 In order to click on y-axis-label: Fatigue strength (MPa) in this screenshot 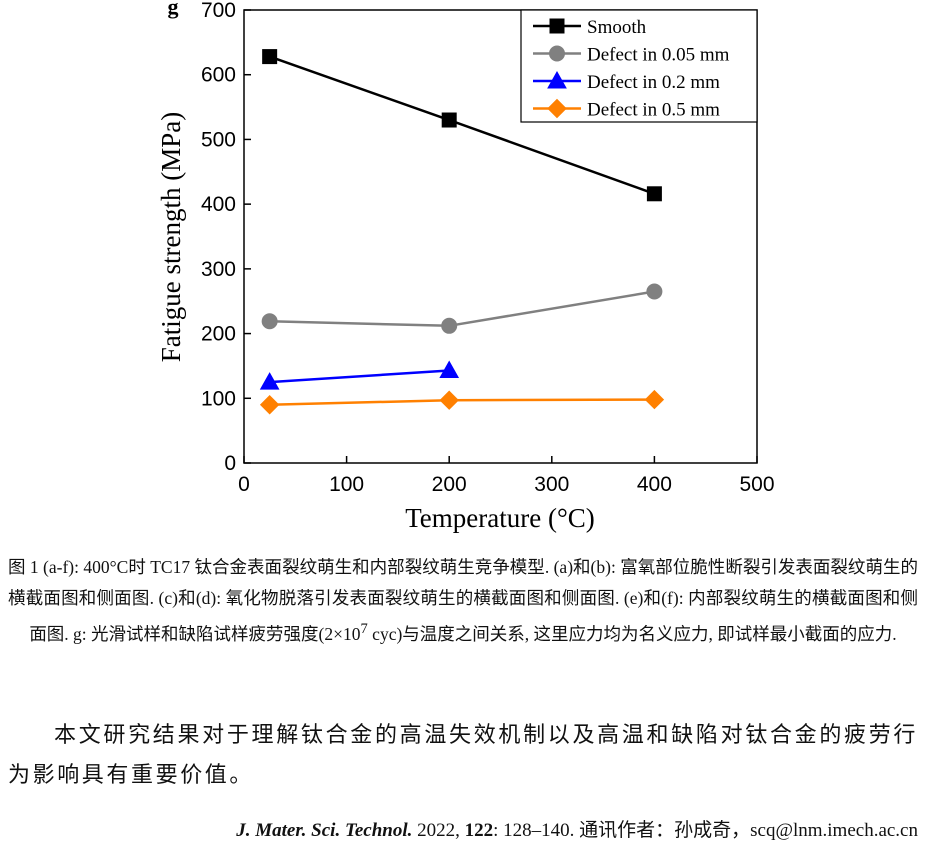, I will do `click(171, 237)`.